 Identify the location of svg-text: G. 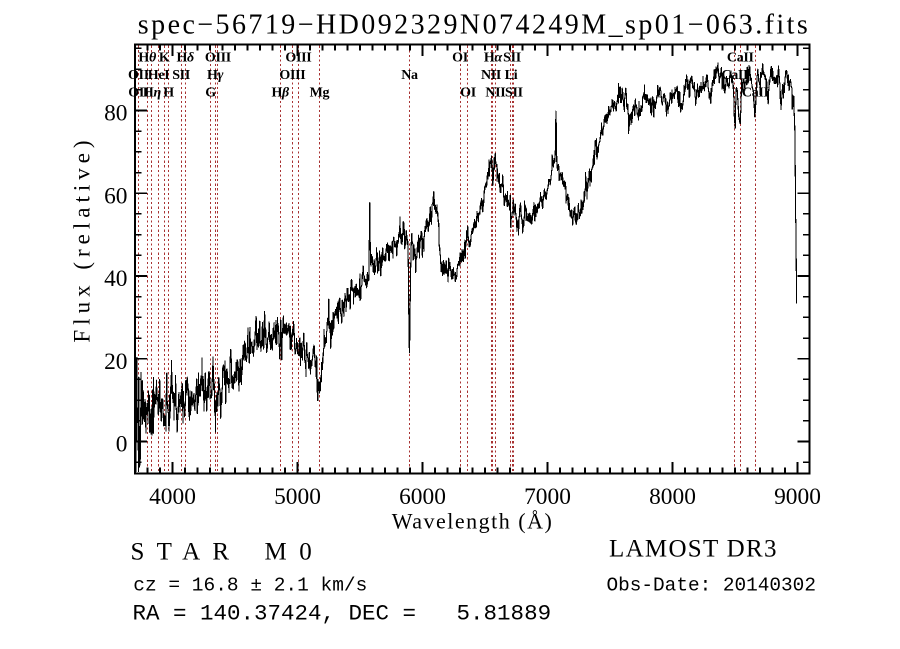
(210, 92).